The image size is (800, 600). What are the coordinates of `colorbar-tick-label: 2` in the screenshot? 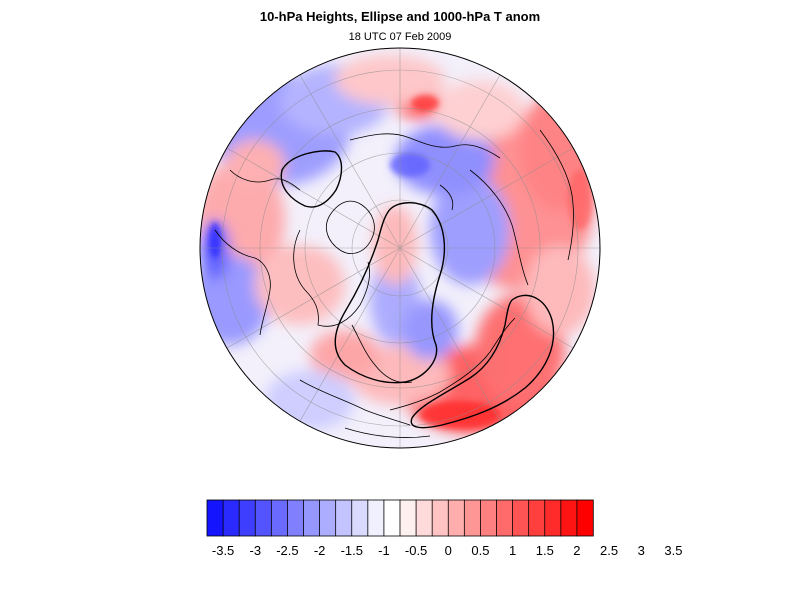 It's located at (577, 550).